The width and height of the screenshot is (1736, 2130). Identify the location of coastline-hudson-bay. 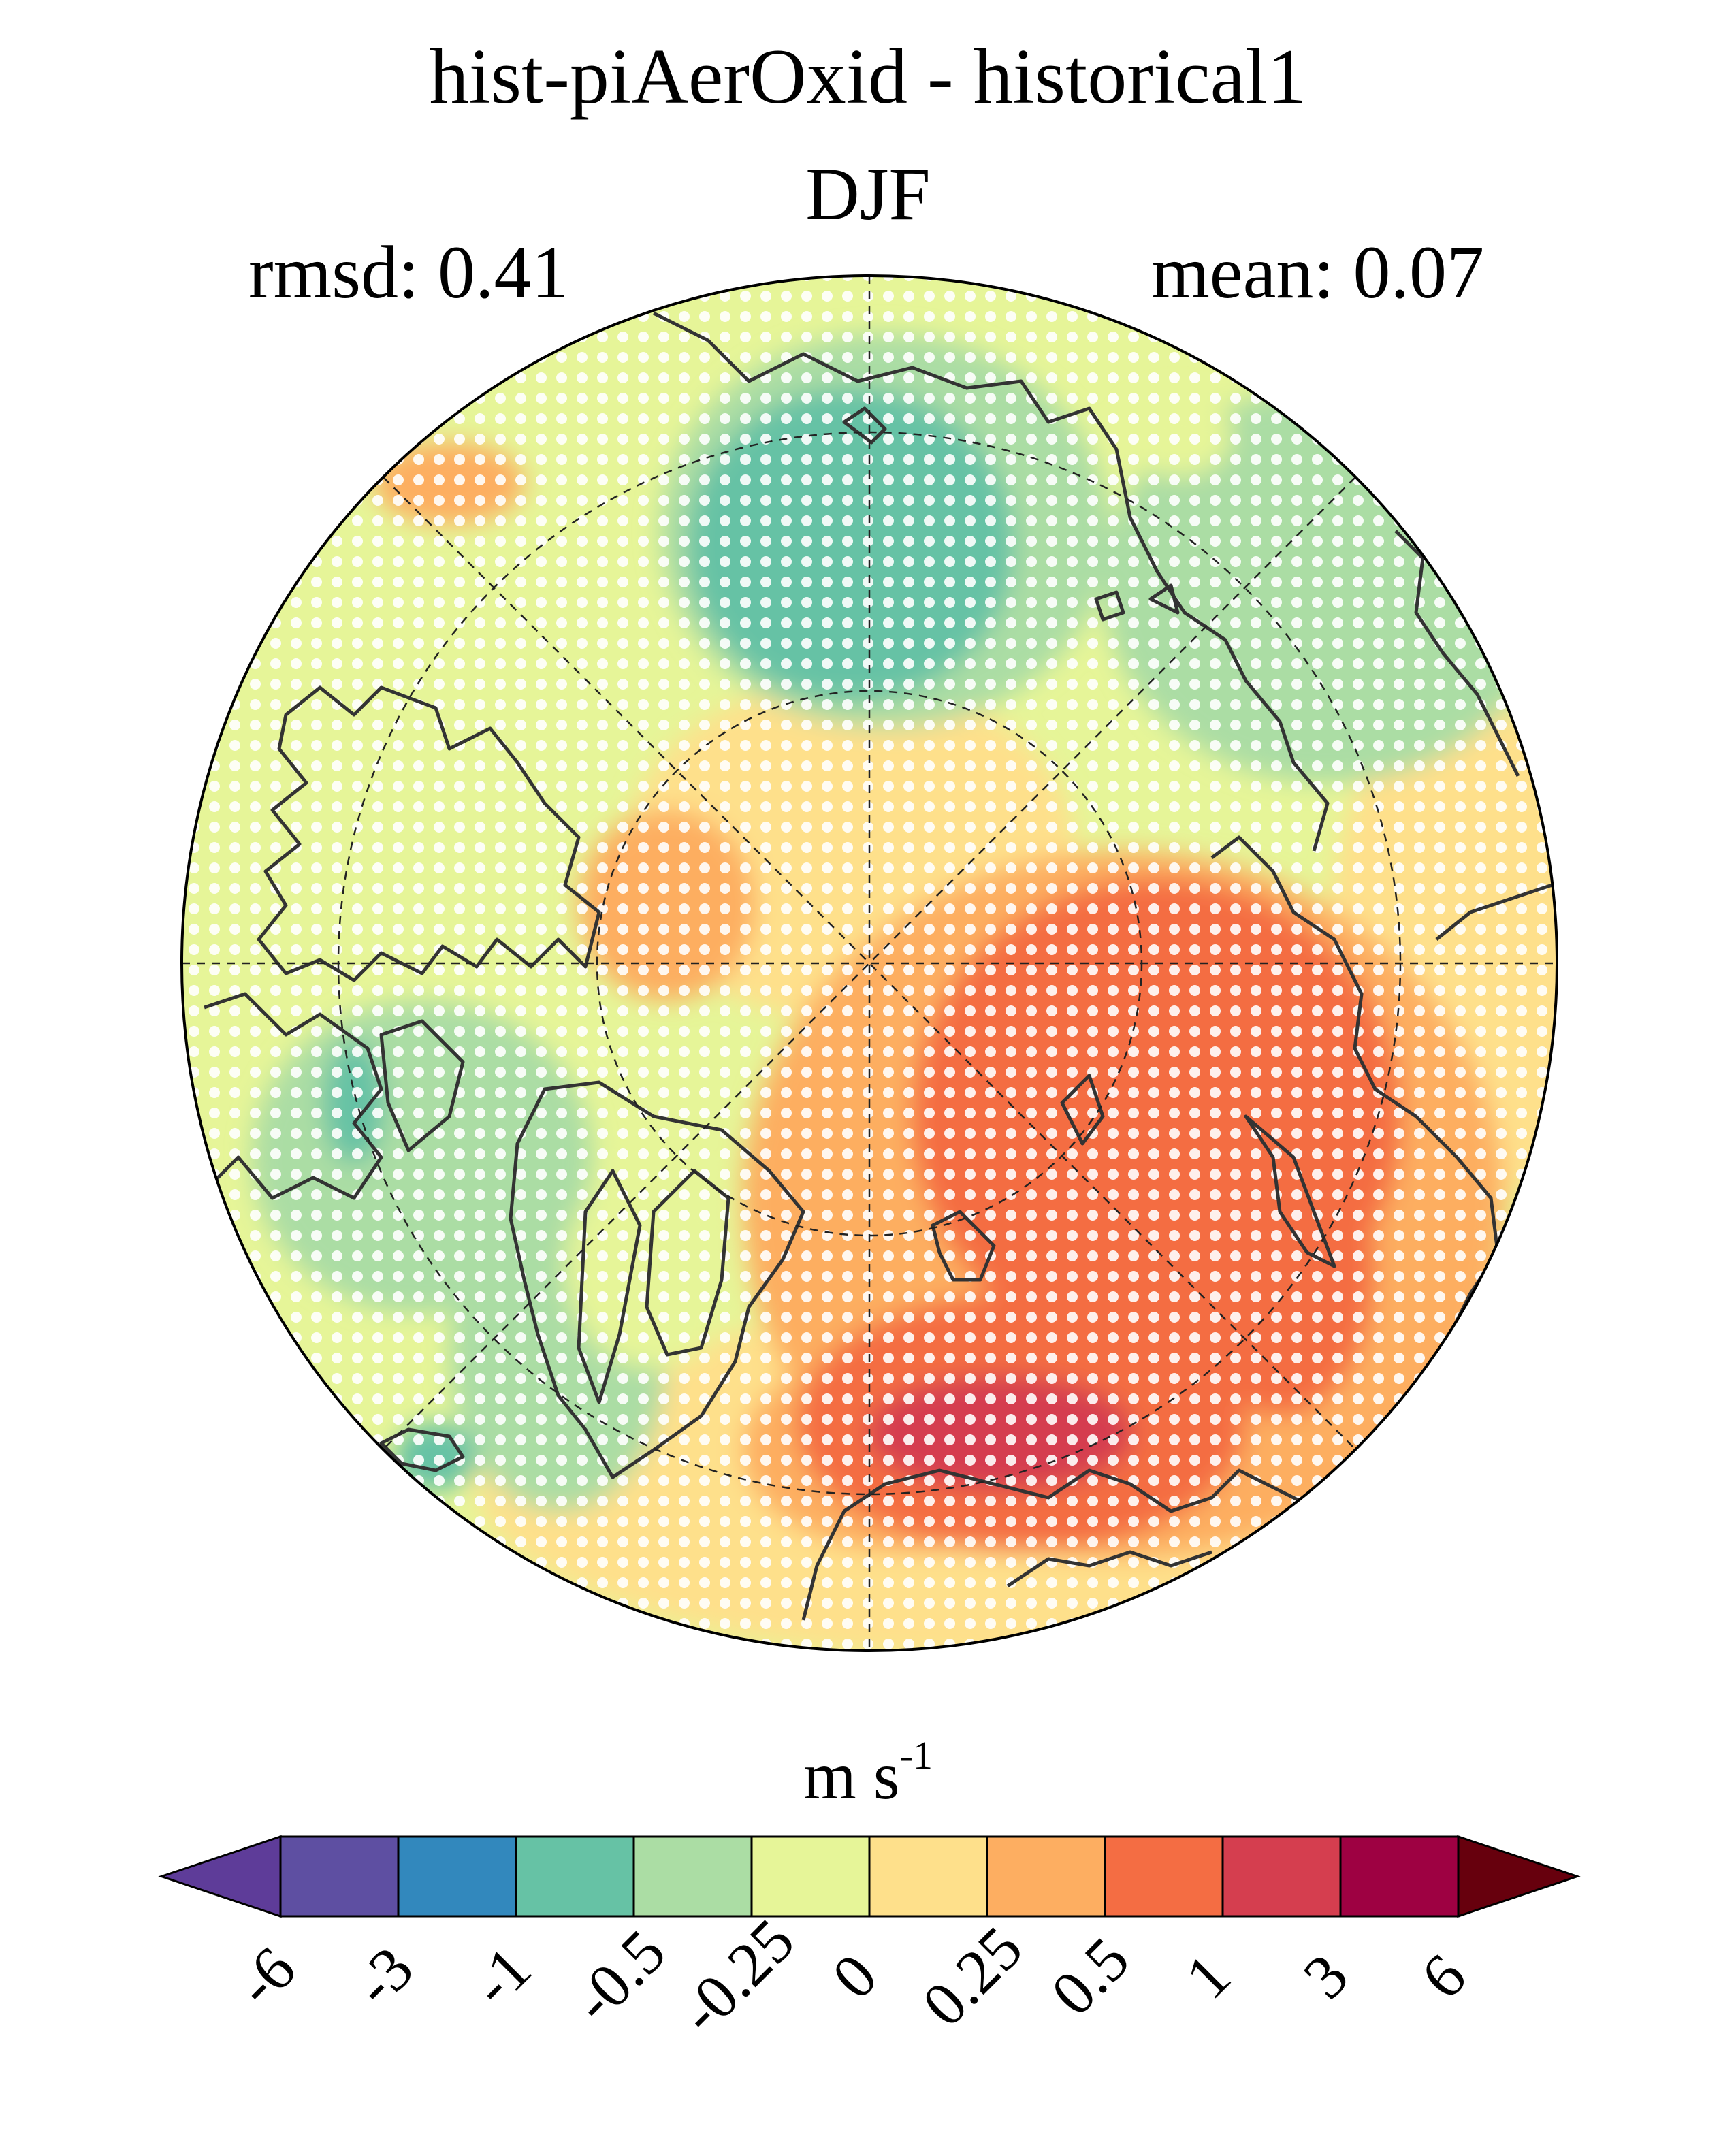
(422, 1085).